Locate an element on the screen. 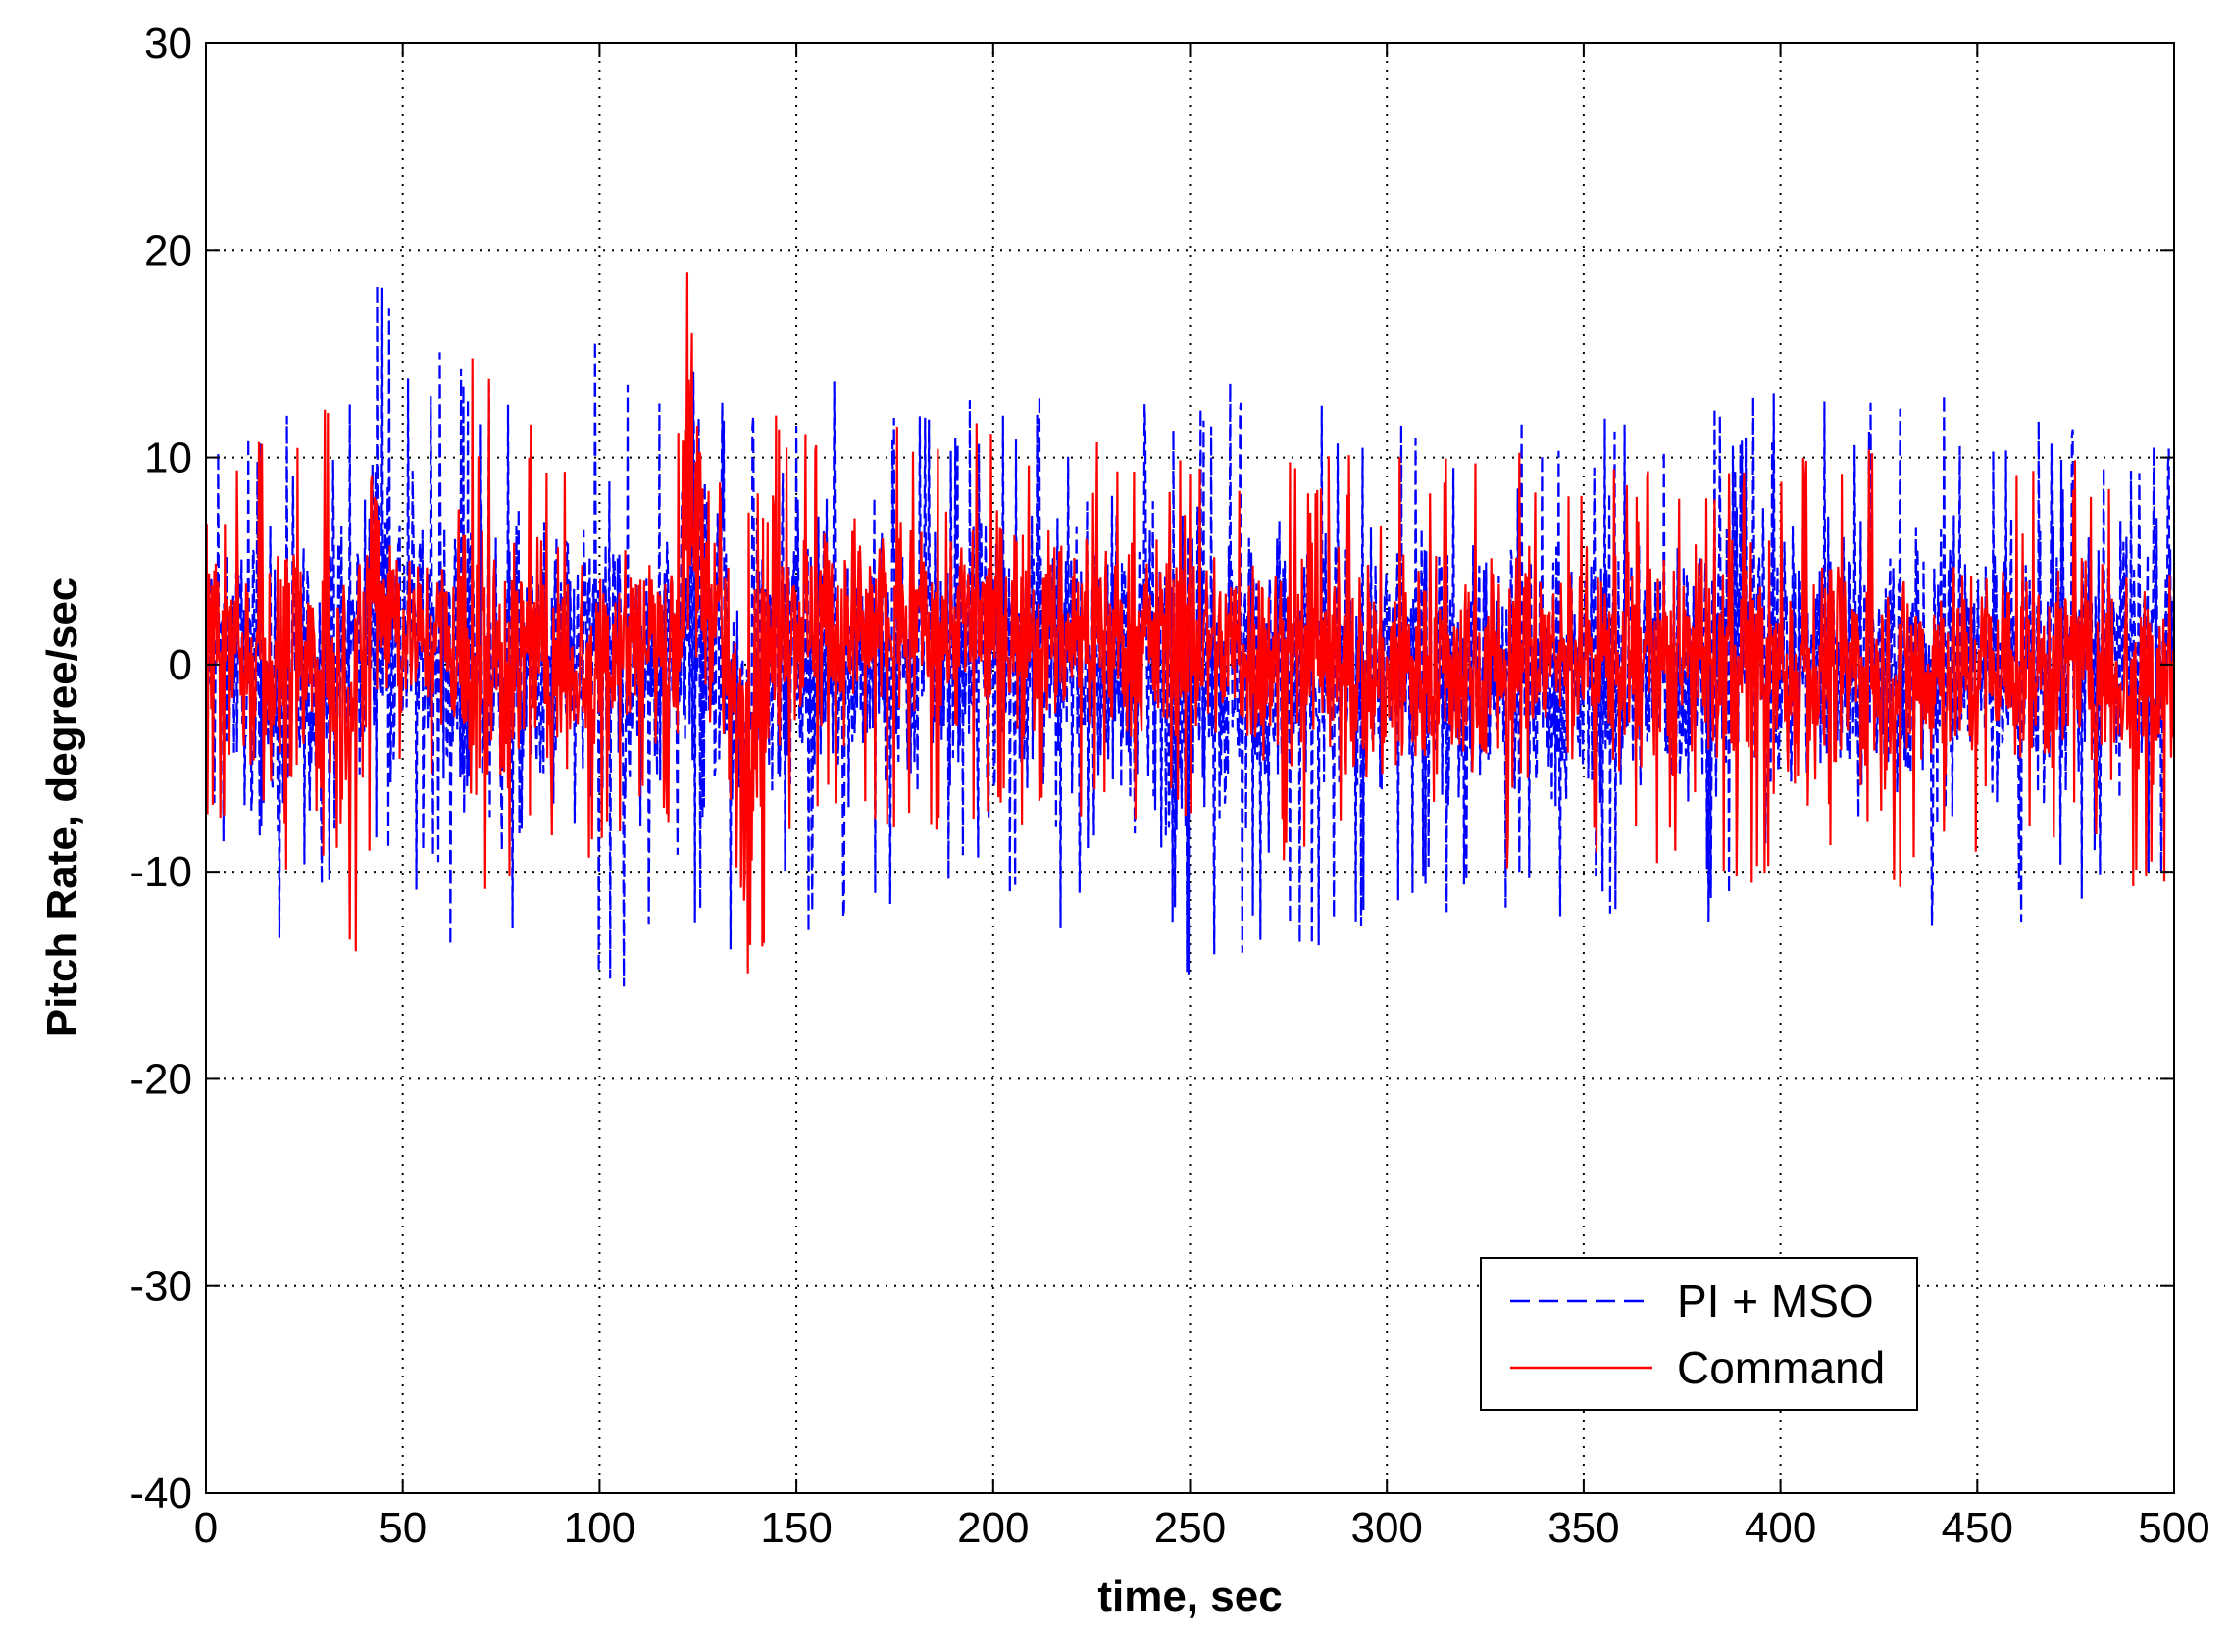  x-tick-label: 50 is located at coordinates (403, 1528).